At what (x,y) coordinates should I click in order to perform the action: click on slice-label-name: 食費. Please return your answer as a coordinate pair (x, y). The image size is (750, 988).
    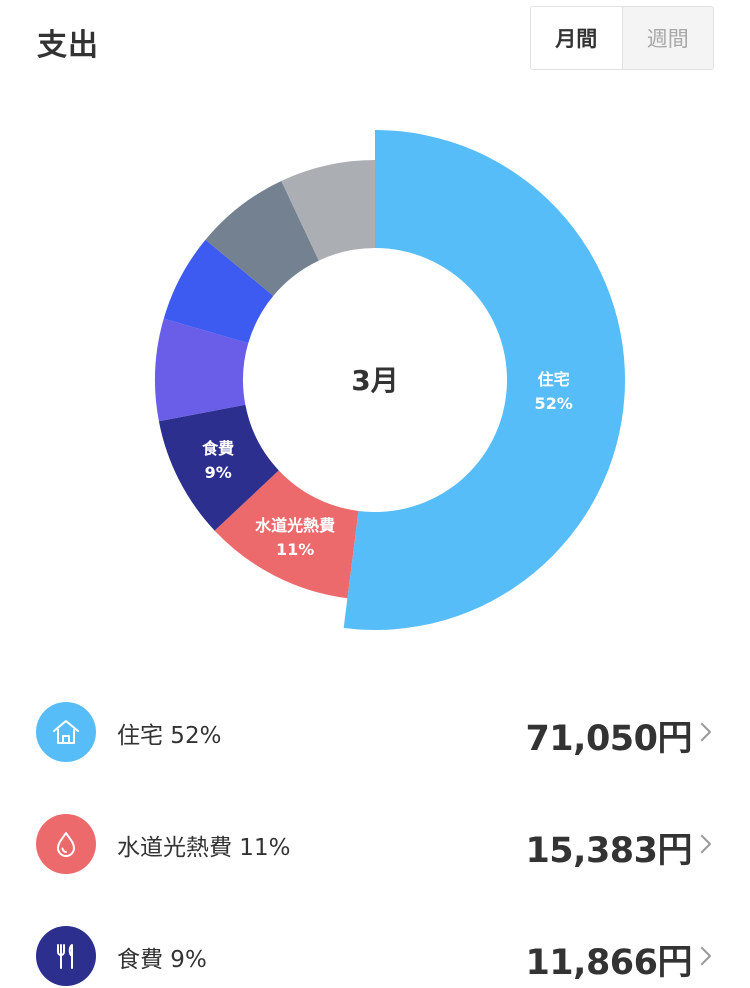
    Looking at the image, I should click on (217, 448).